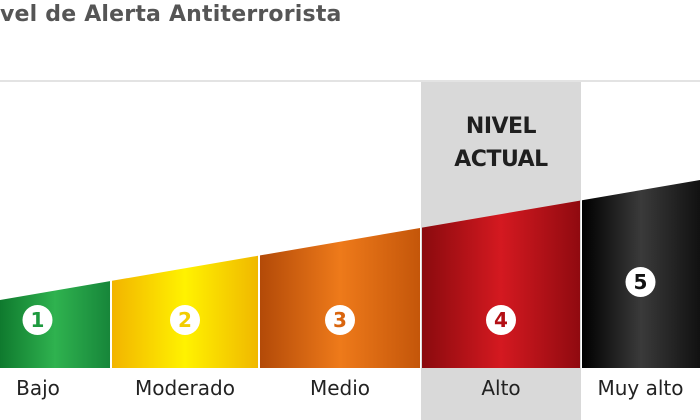 This screenshot has width=700, height=420. I want to click on level-3-number: 3, so click(340, 320).